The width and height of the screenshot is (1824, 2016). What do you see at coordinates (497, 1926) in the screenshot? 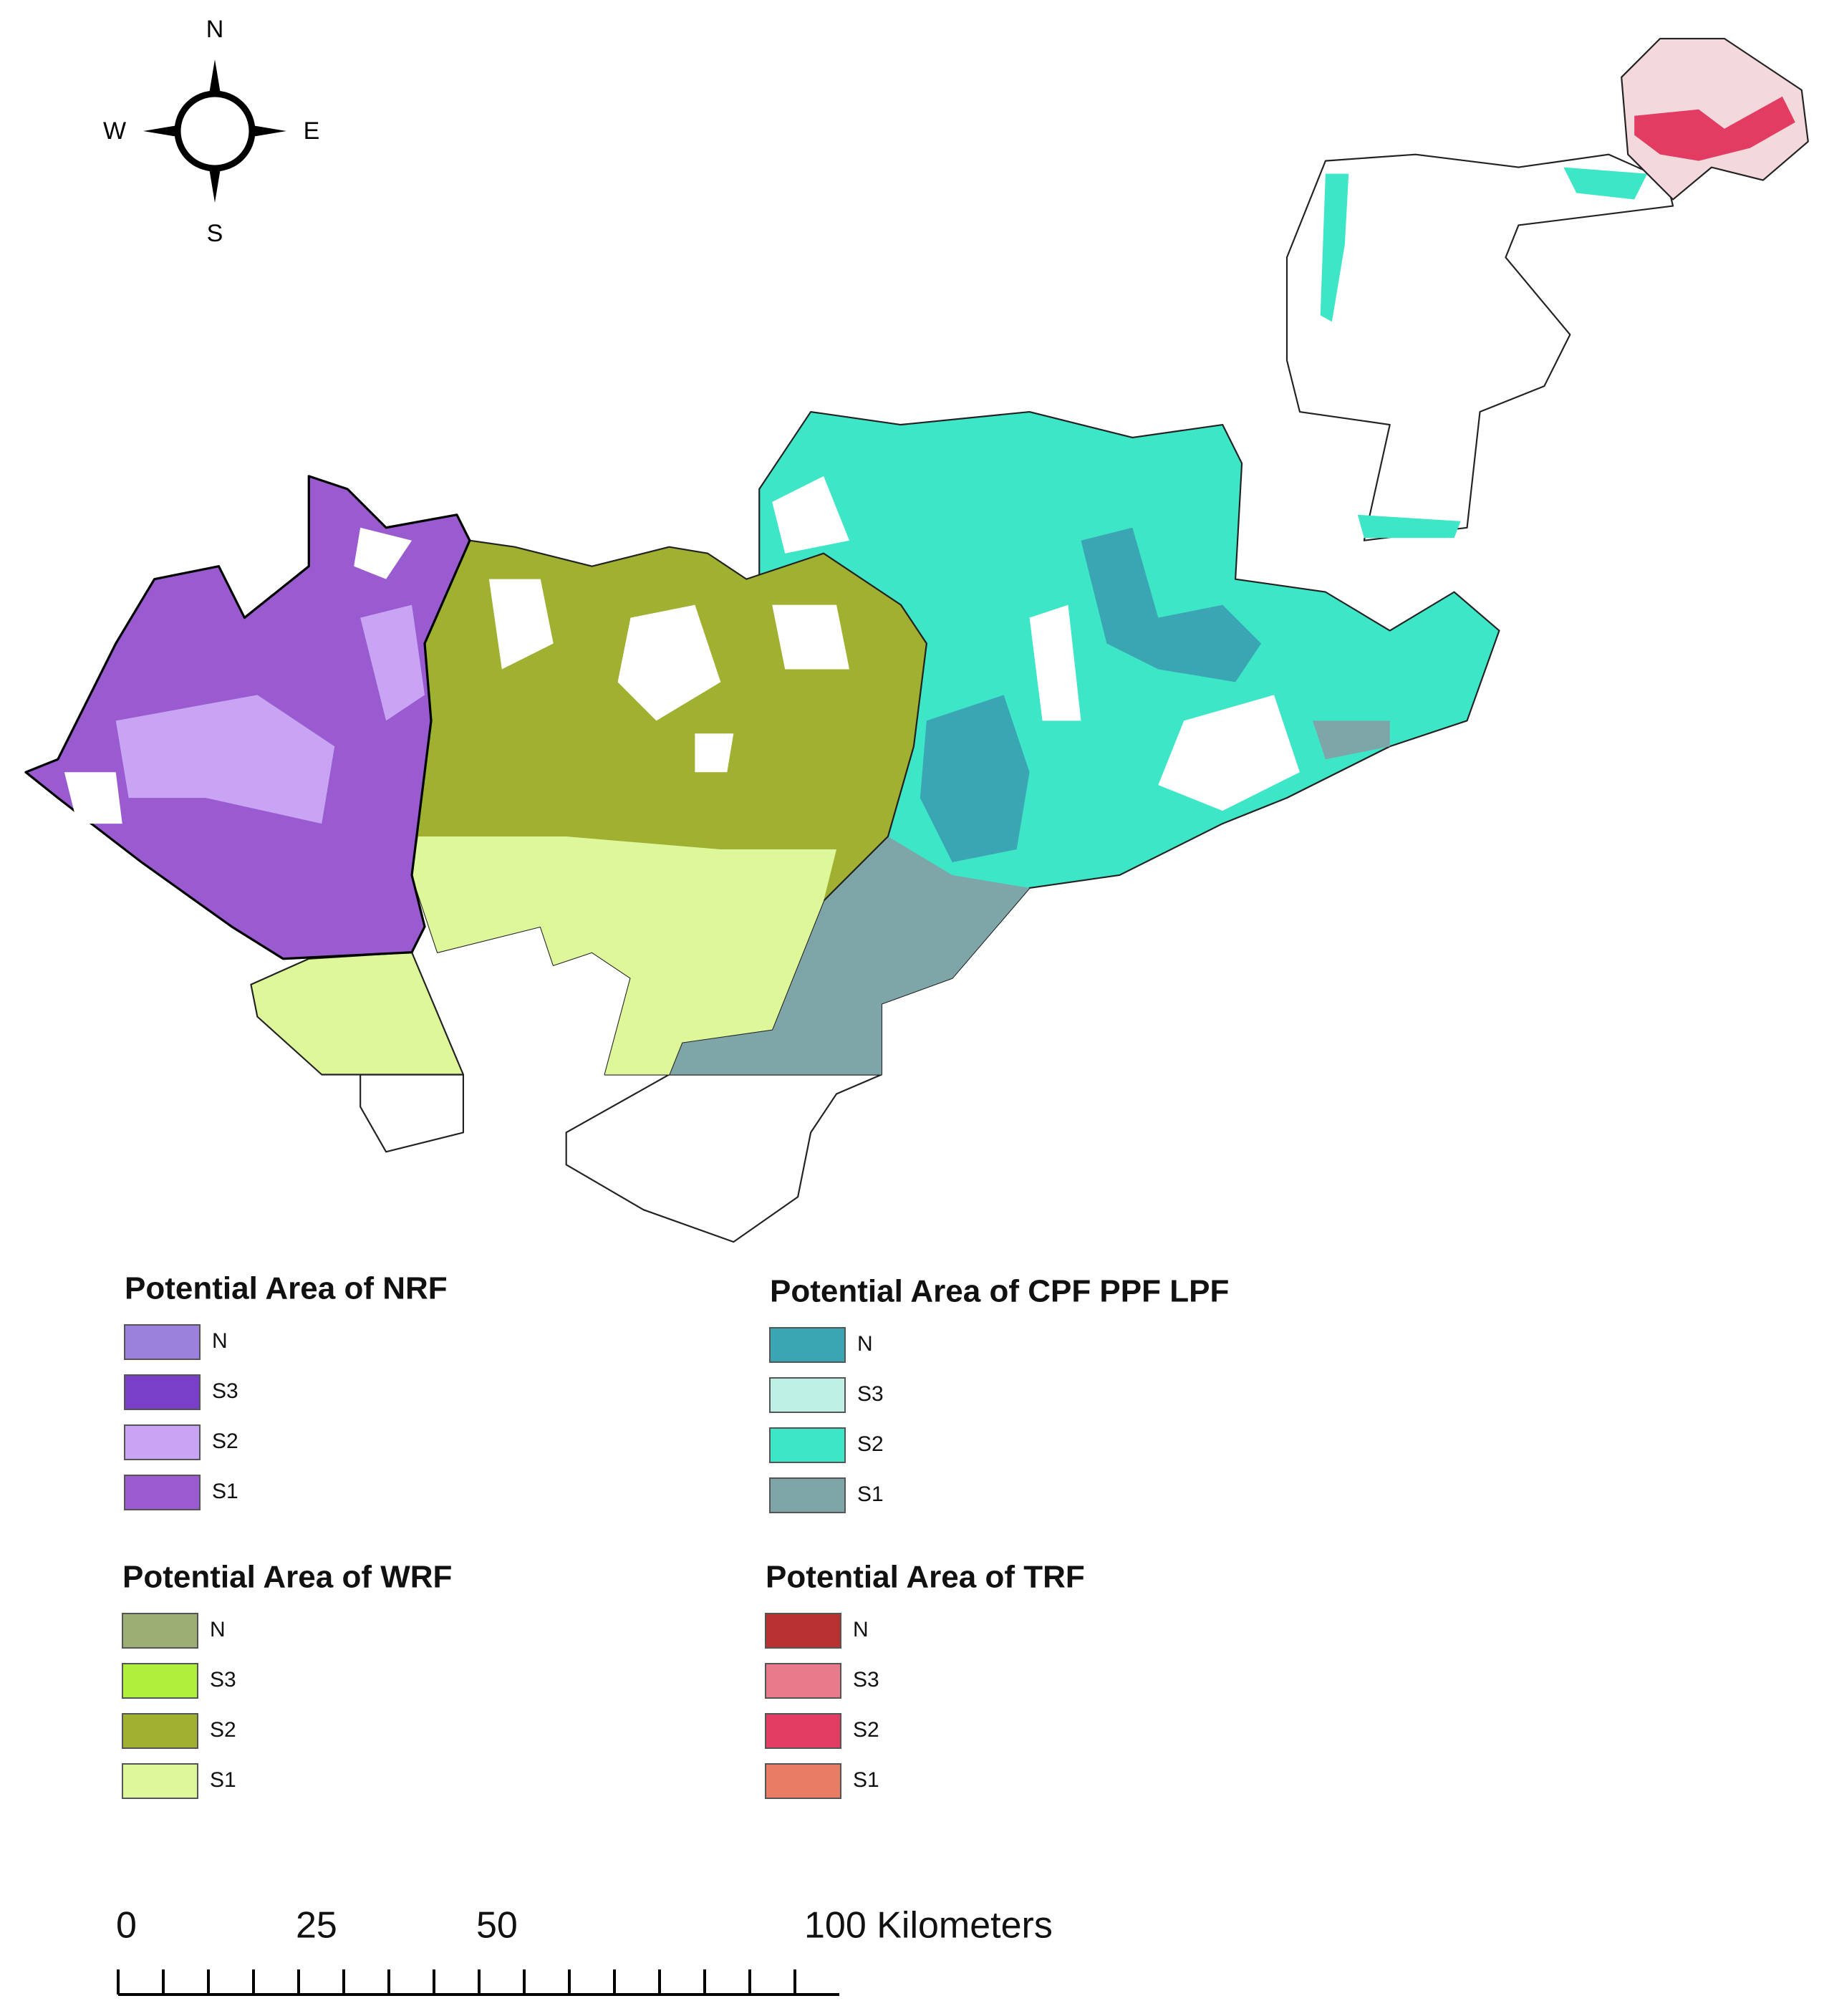
I see `scale-label: 50` at bounding box center [497, 1926].